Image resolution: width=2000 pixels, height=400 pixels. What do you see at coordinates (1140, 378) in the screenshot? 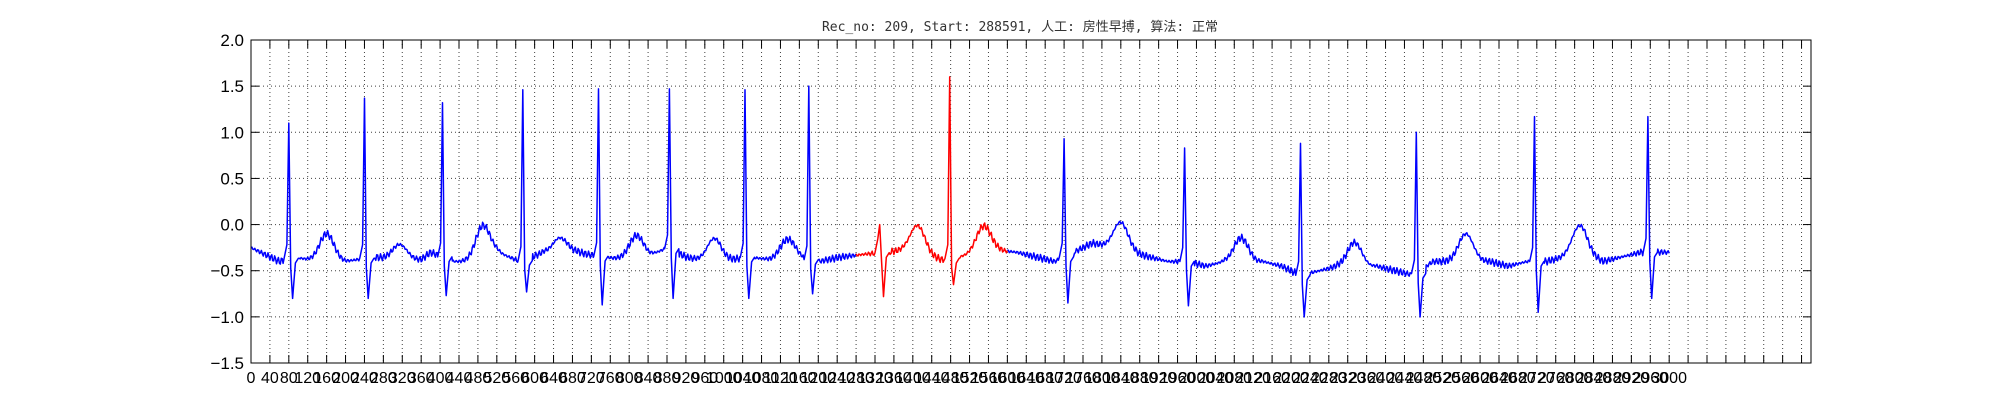
I see `x-tick-label: 1880` at bounding box center [1140, 378].